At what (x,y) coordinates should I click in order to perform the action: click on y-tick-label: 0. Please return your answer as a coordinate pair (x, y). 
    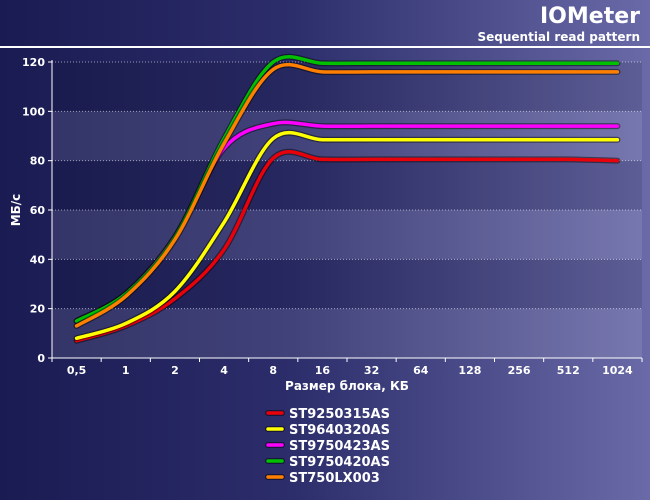
    Looking at the image, I should click on (41, 358).